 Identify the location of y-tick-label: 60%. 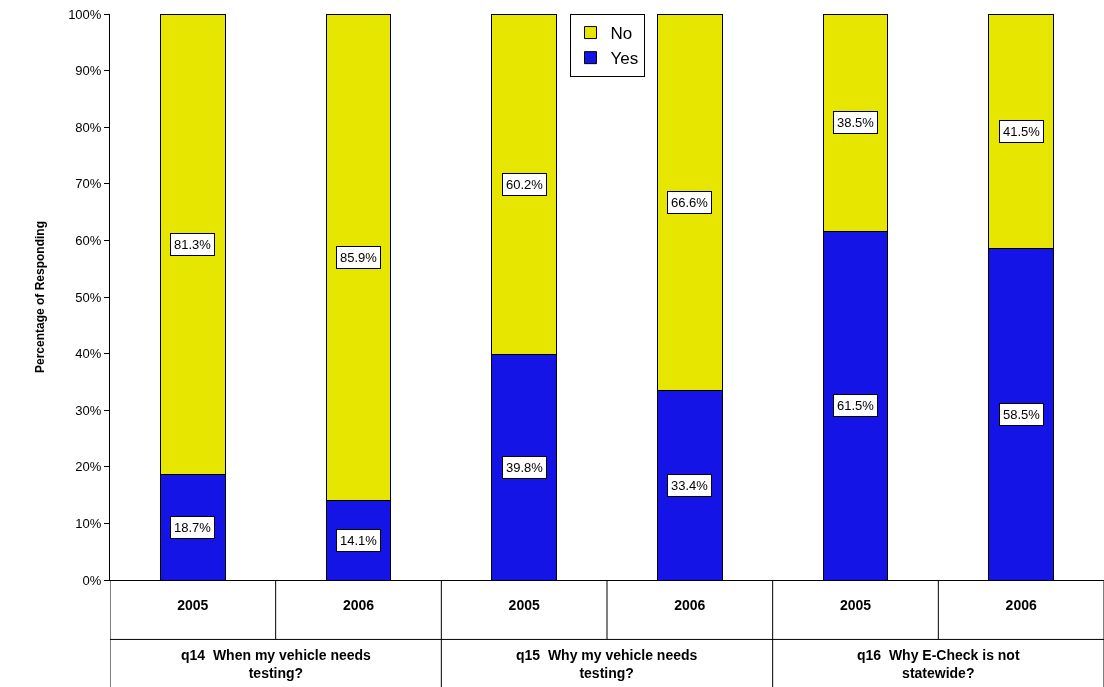
(88, 240).